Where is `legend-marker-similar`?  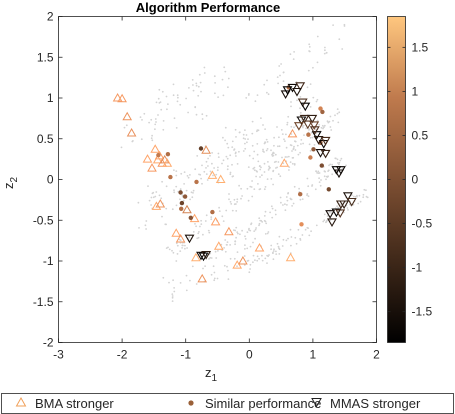 legend-marker-similar is located at coordinates (191, 403).